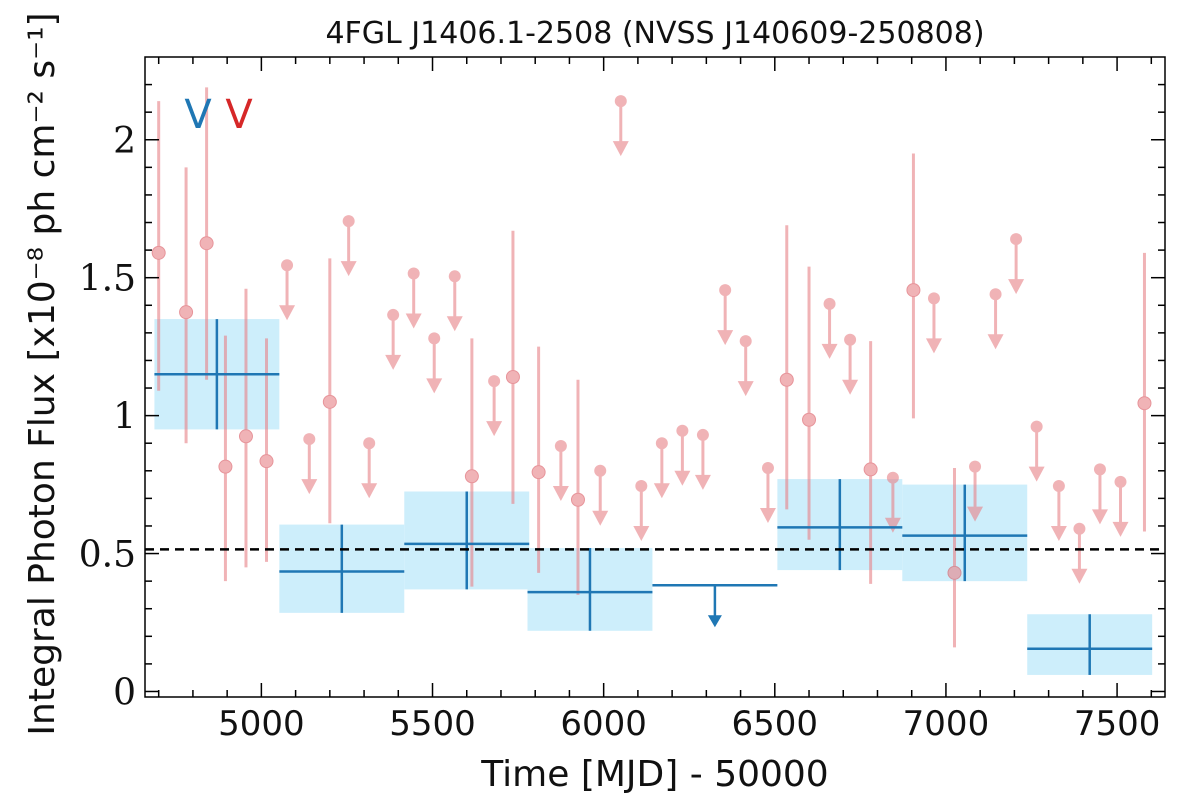  Describe the element at coordinates (1117, 724) in the screenshot. I see `x-tick-label-5: 7500` at that location.